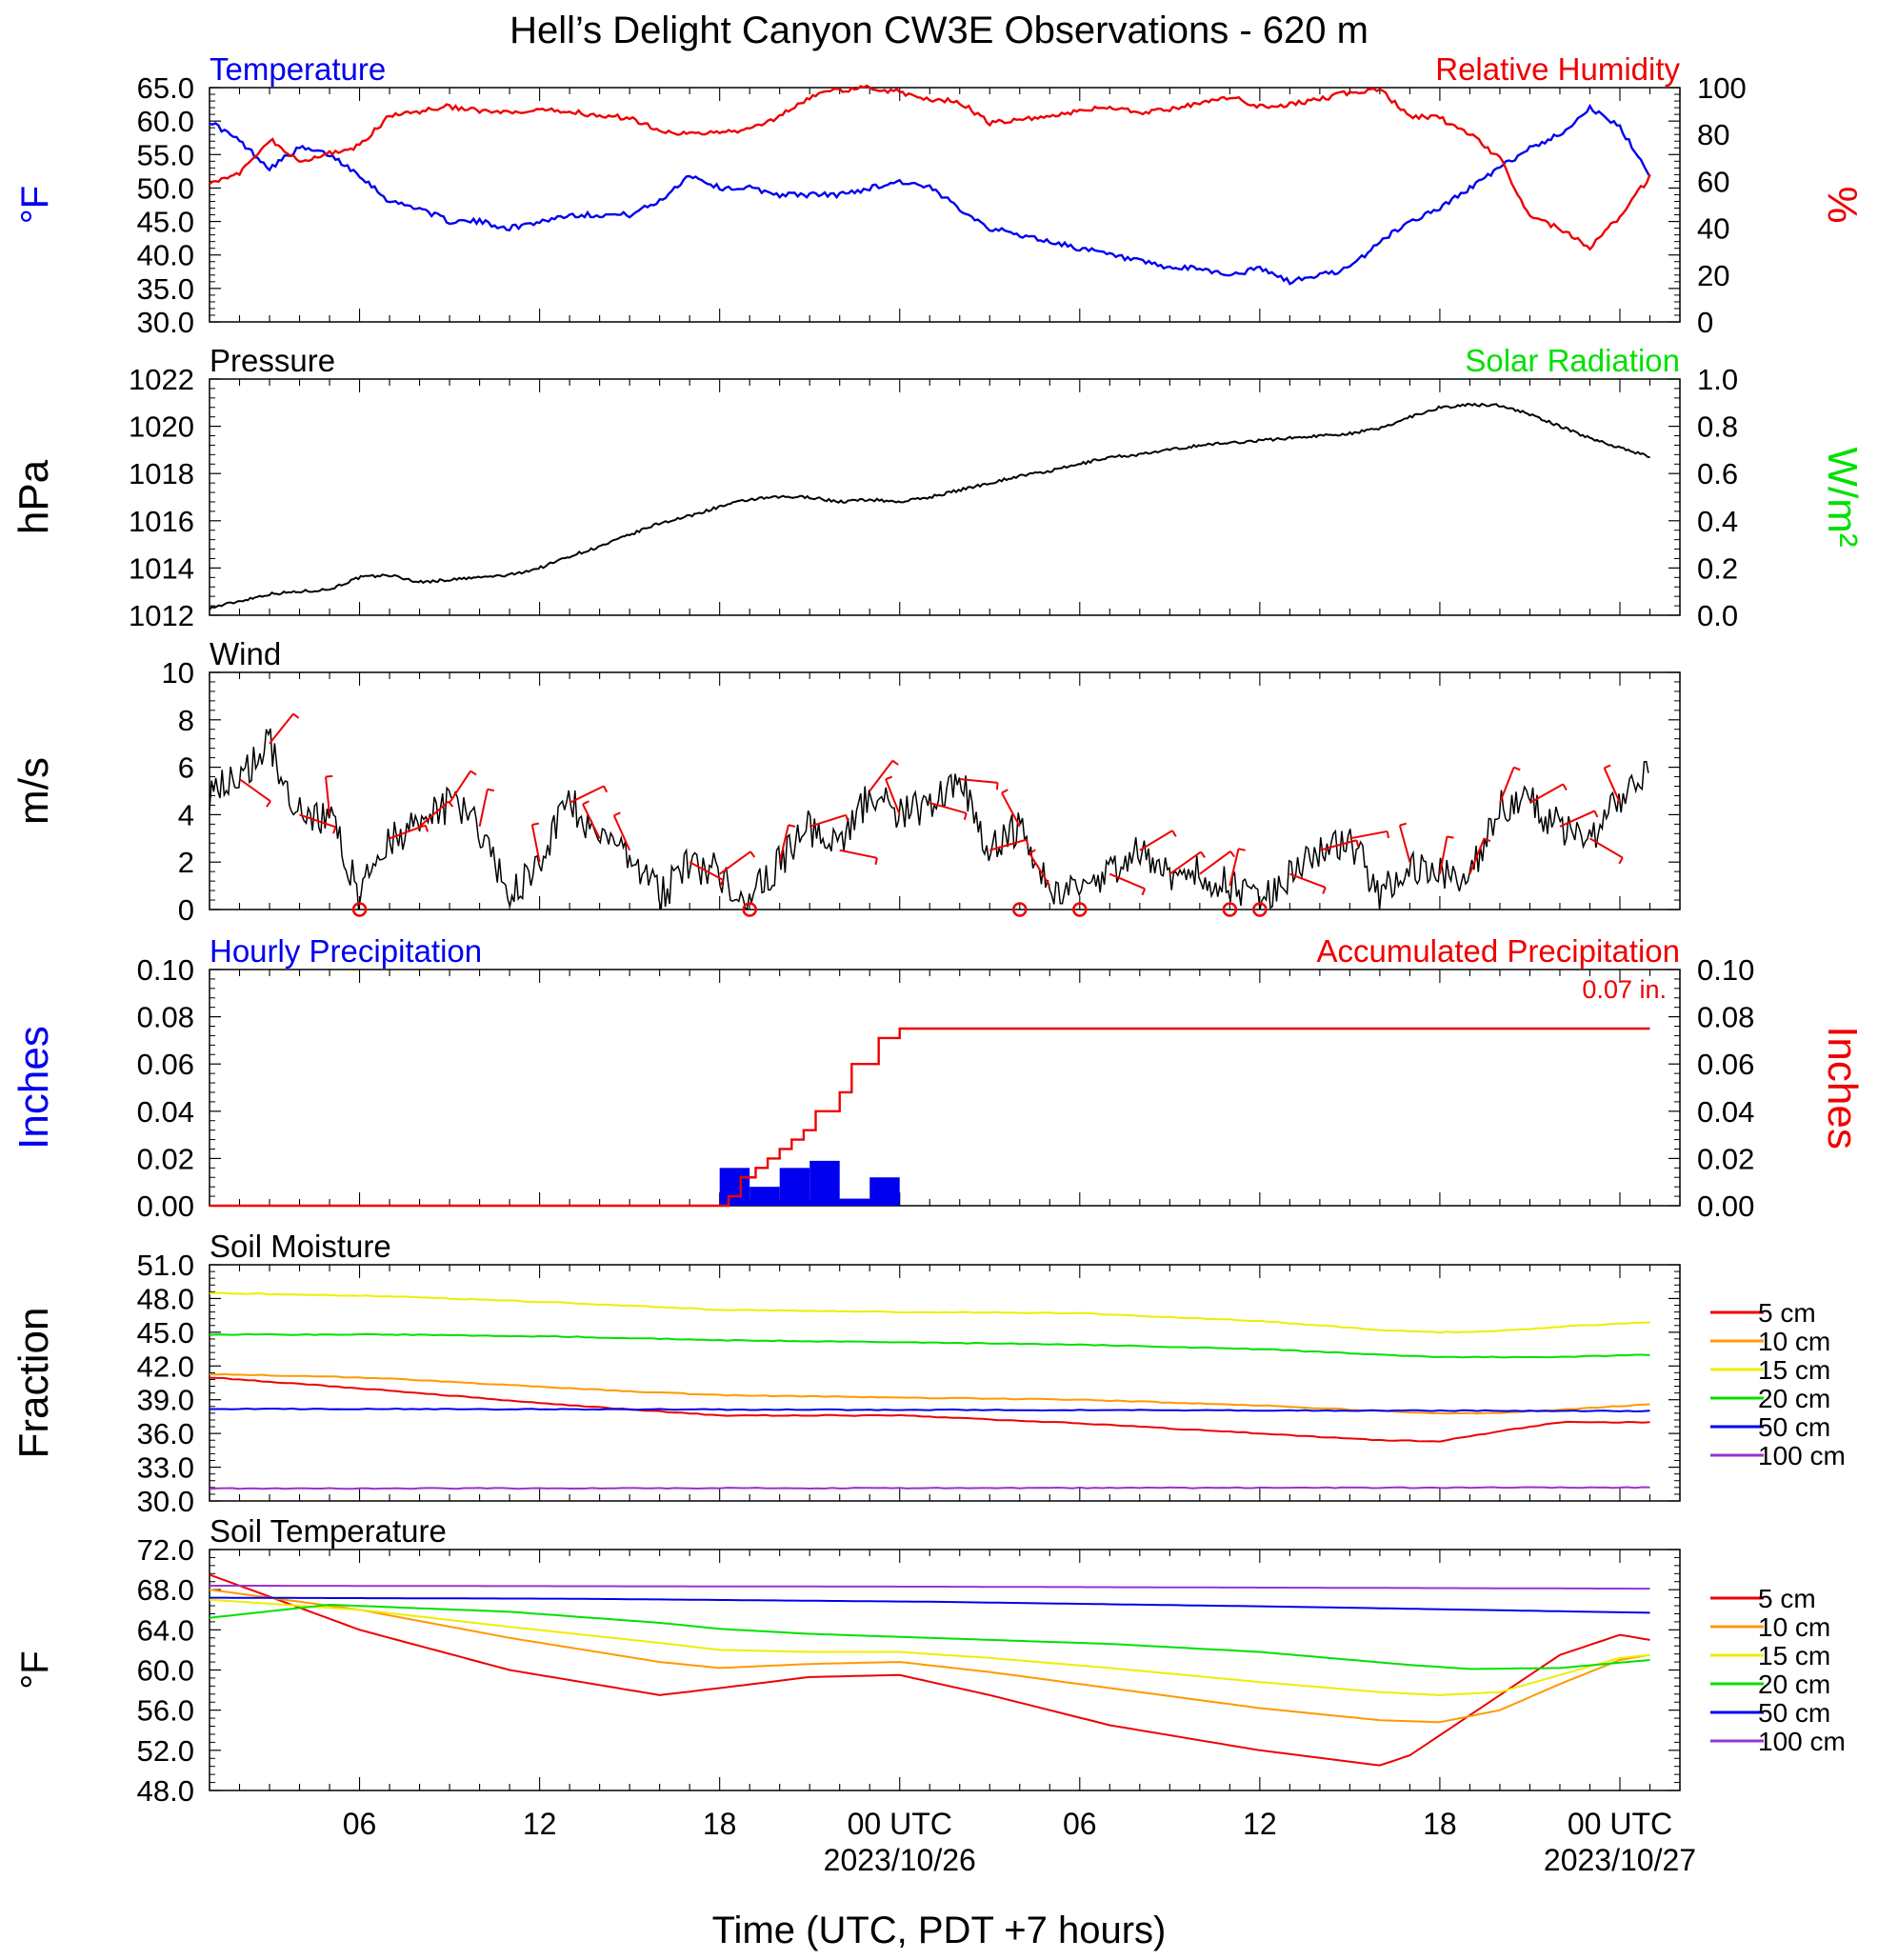 The image size is (1878, 1960). Describe the element at coordinates (165, 1158) in the screenshot. I see `y-tick-label-left: 0.02` at that location.